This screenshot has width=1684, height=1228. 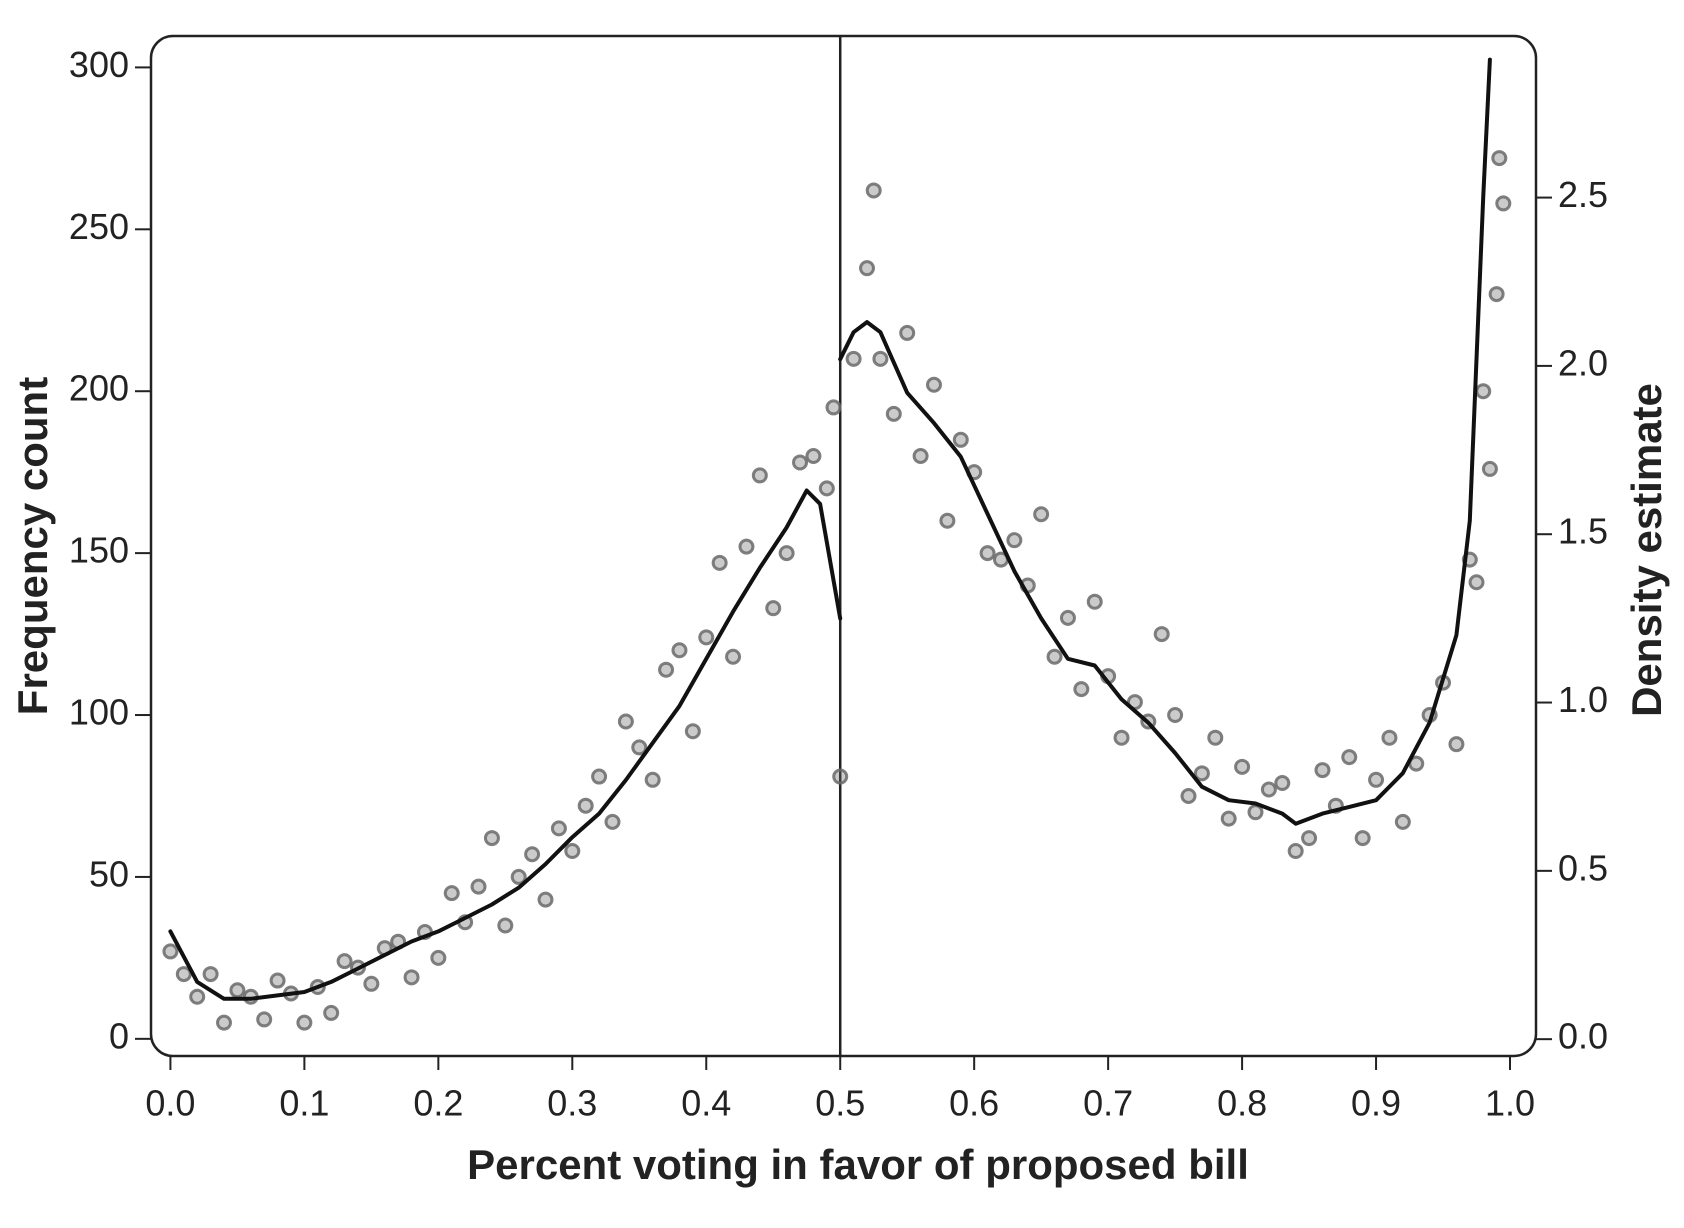 What do you see at coordinates (32, 546) in the screenshot?
I see `y-axis-title: Frequency count` at bounding box center [32, 546].